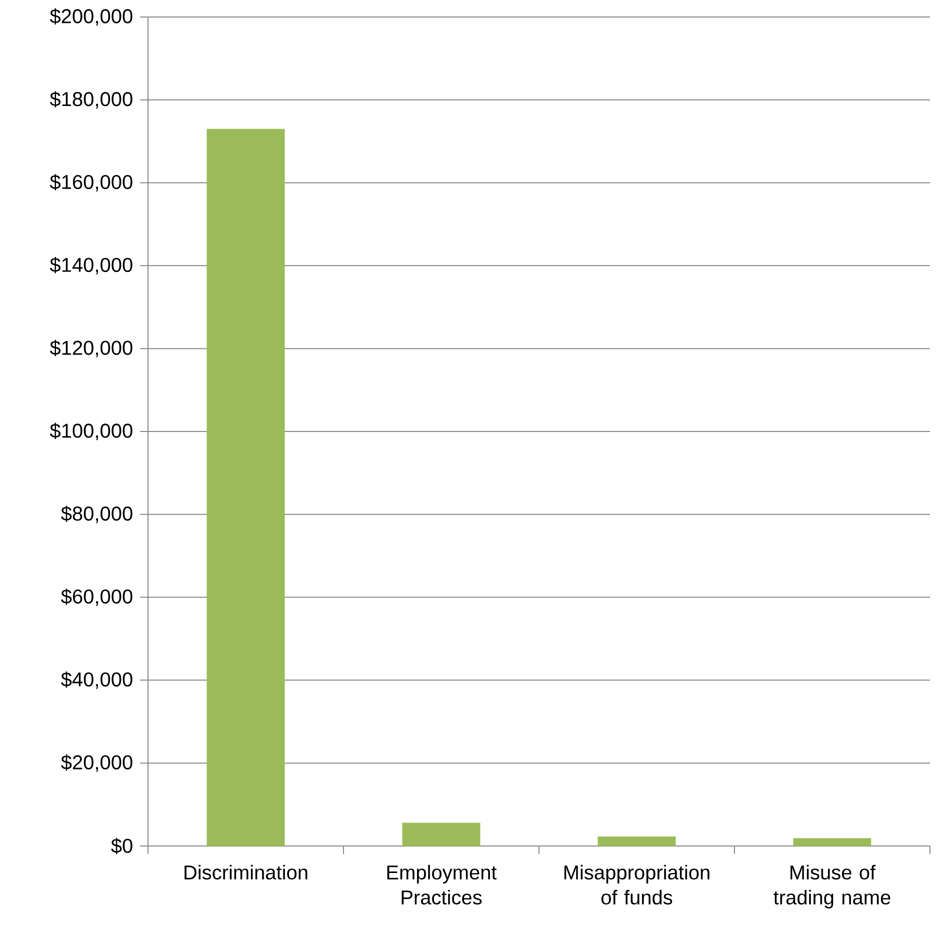  I want to click on y-tick-label: $160,000, so click(91, 183).